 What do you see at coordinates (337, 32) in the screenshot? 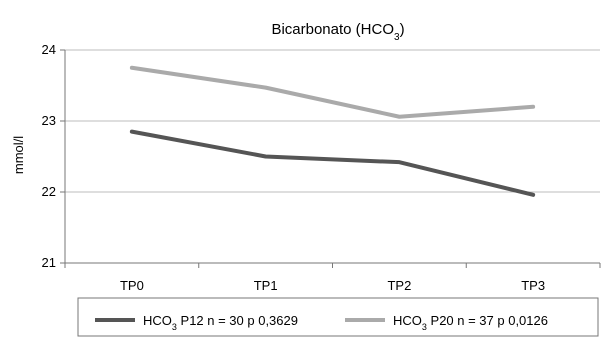
I see `chart-title: Bicarbonato (HCO3)` at bounding box center [337, 32].